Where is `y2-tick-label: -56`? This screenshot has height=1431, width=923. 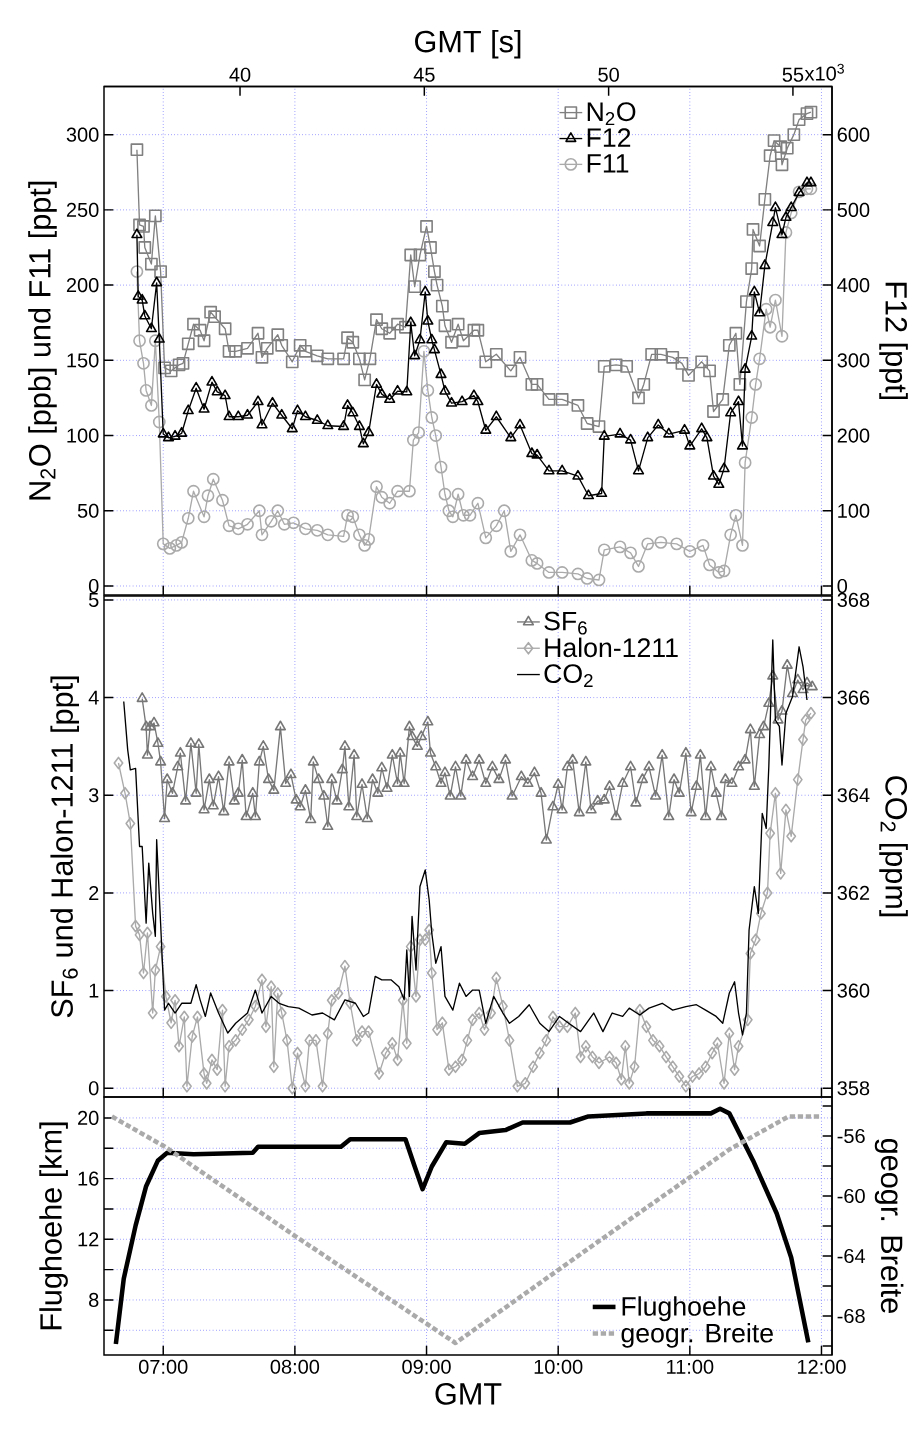
y2-tick-label: -56 is located at coordinates (851, 1136).